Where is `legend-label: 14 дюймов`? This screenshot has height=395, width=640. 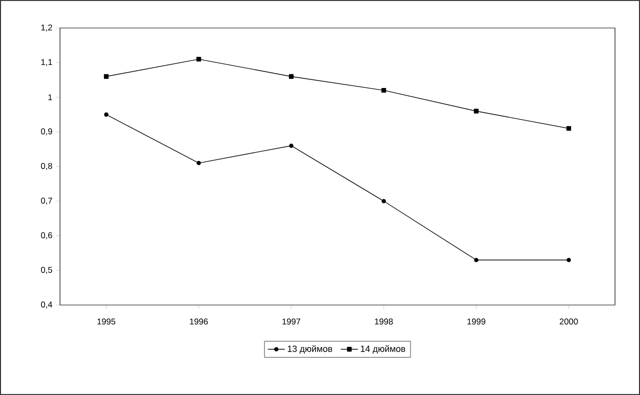
legend-label: 14 дюймов is located at coordinates (383, 349).